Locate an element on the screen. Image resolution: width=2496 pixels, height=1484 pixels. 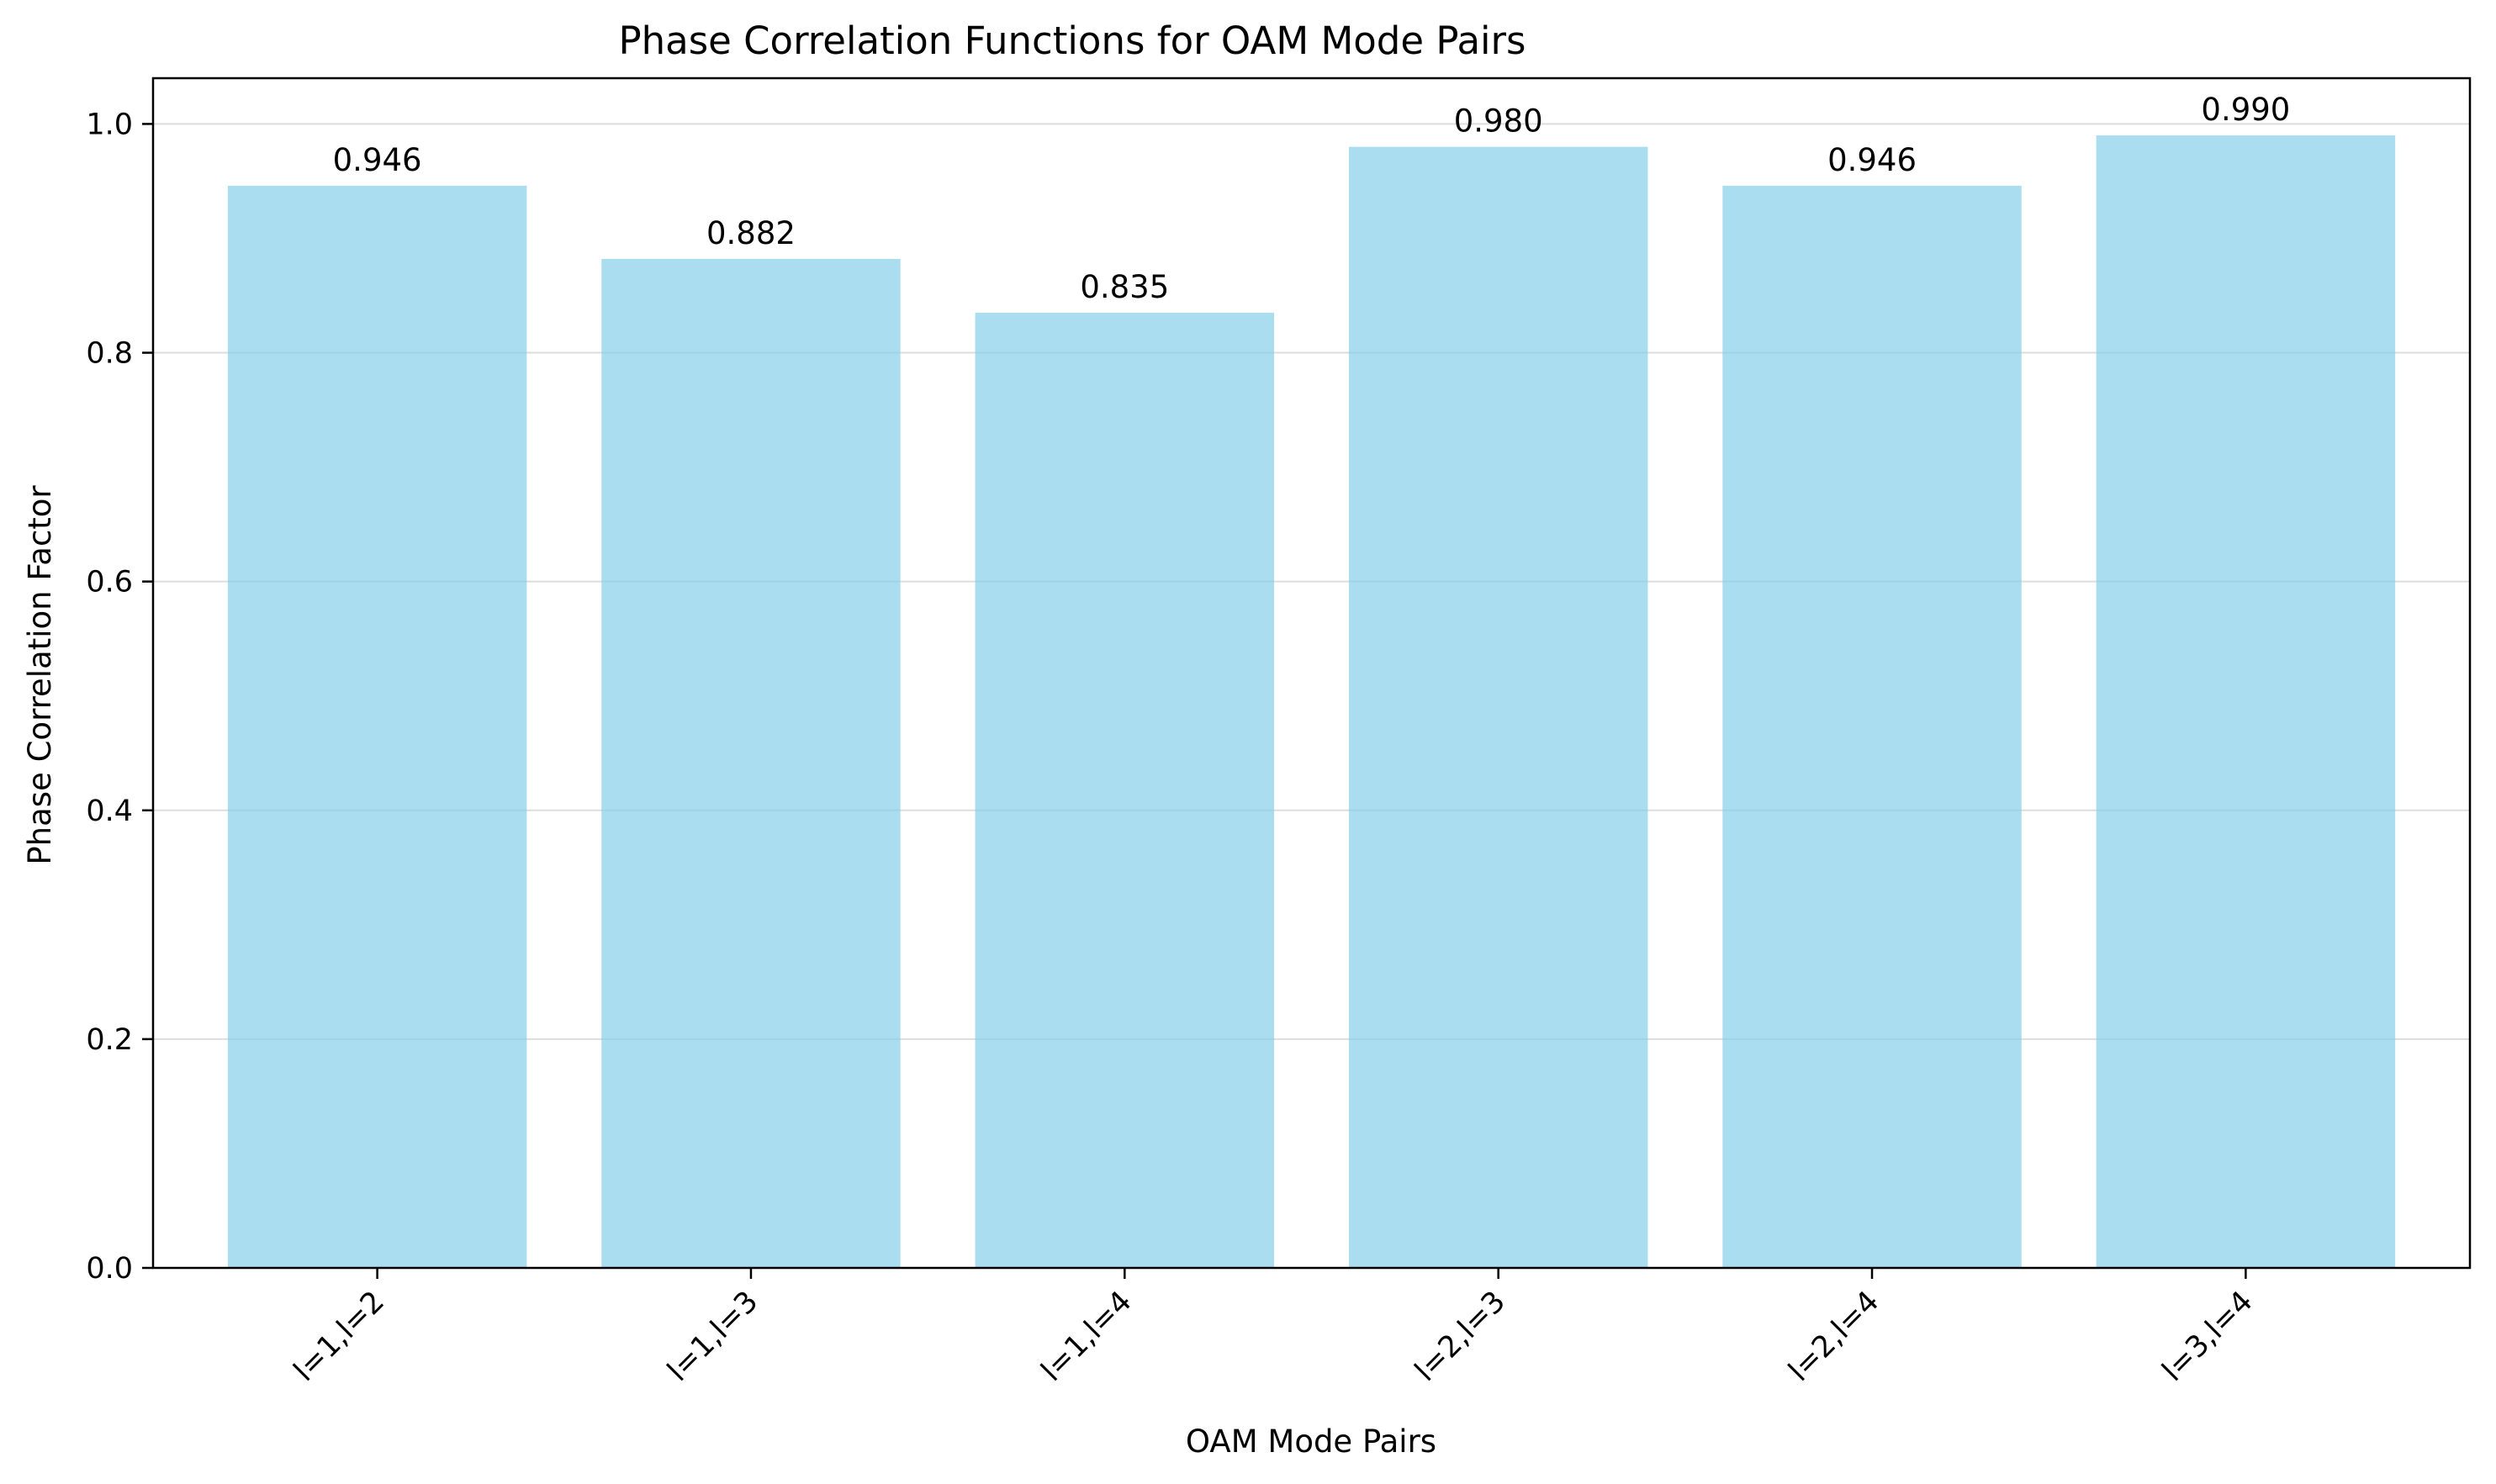
data-label: 0.835 is located at coordinates (1124, 287).